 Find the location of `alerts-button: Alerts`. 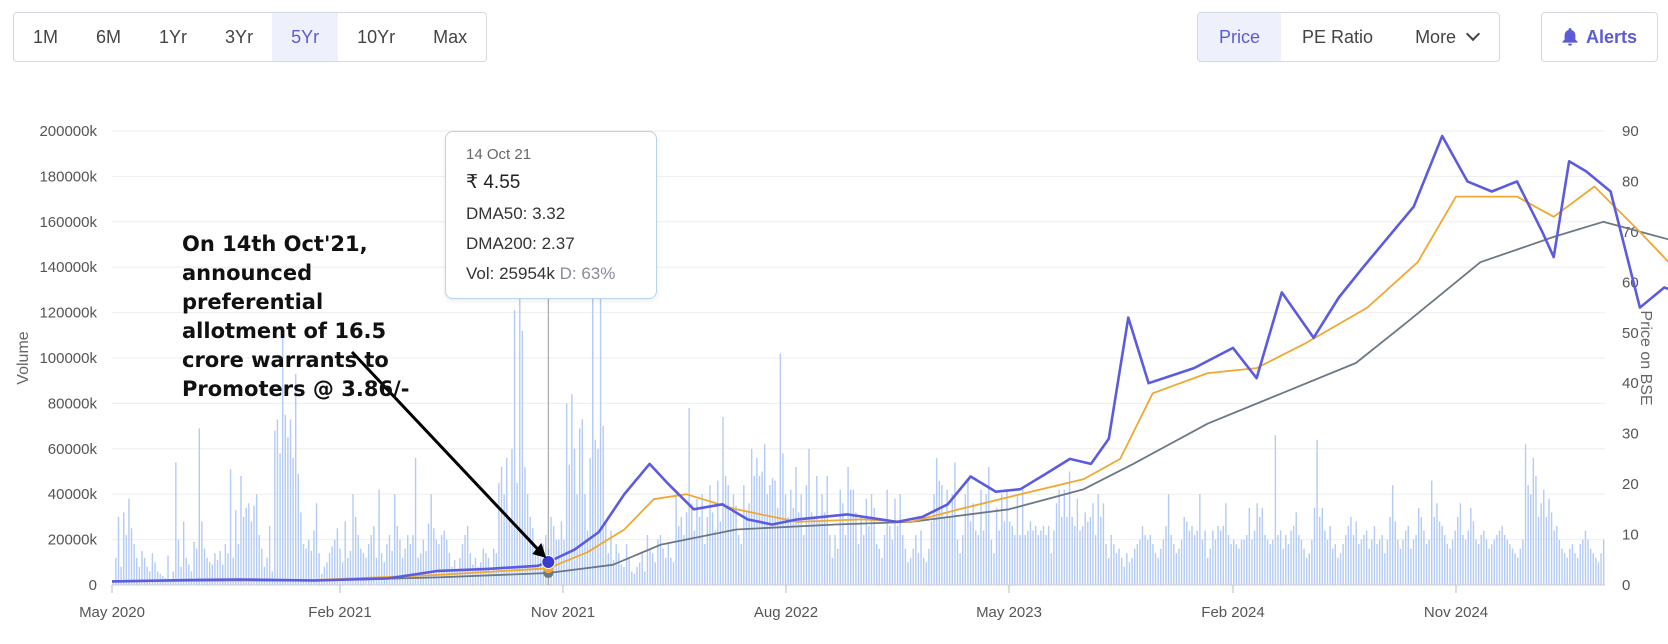

alerts-button: Alerts is located at coordinates (1599, 37).